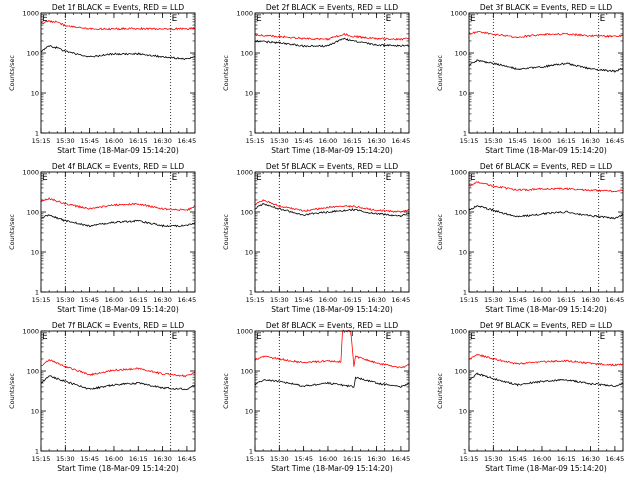 The image size is (640, 480). Describe the element at coordinates (332, 166) in the screenshot. I see `panel-title: Det 5f BLACK = Events, RED = LLD` at that location.